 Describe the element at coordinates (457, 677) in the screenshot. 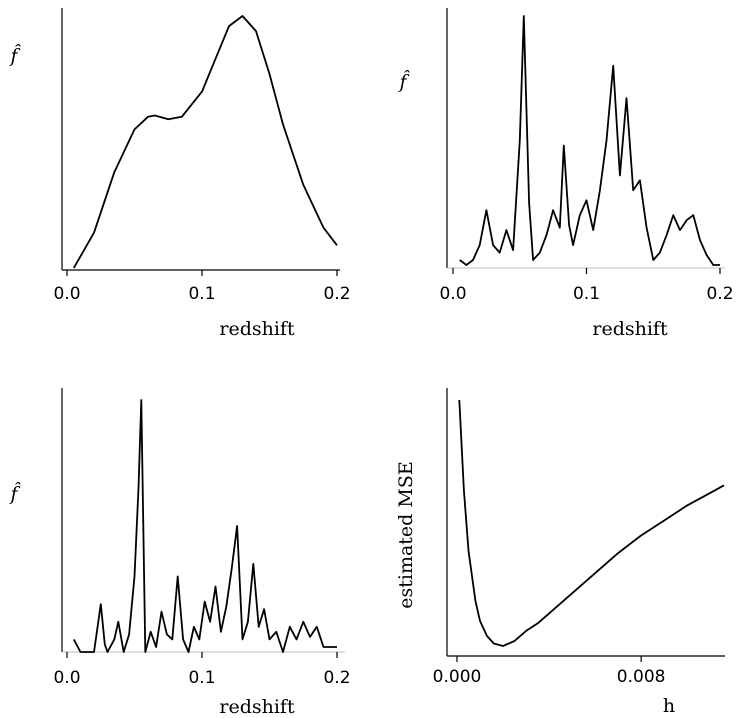

I see `x-tick-label: 0.000` at that location.